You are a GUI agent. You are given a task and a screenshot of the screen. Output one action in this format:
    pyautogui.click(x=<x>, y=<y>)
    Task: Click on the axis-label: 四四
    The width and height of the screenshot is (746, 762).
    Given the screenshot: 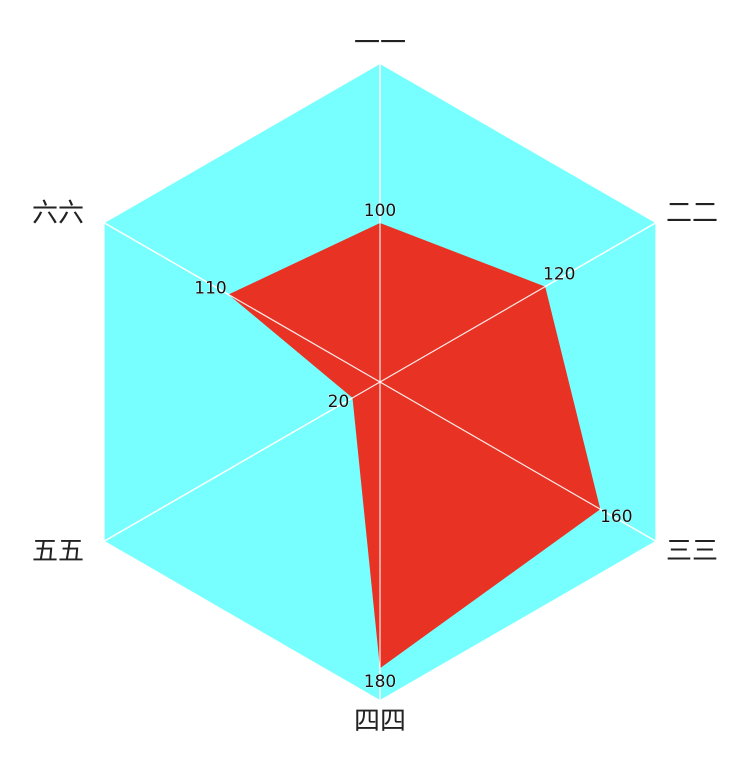 What is the action you would take?
    pyautogui.click(x=380, y=722)
    